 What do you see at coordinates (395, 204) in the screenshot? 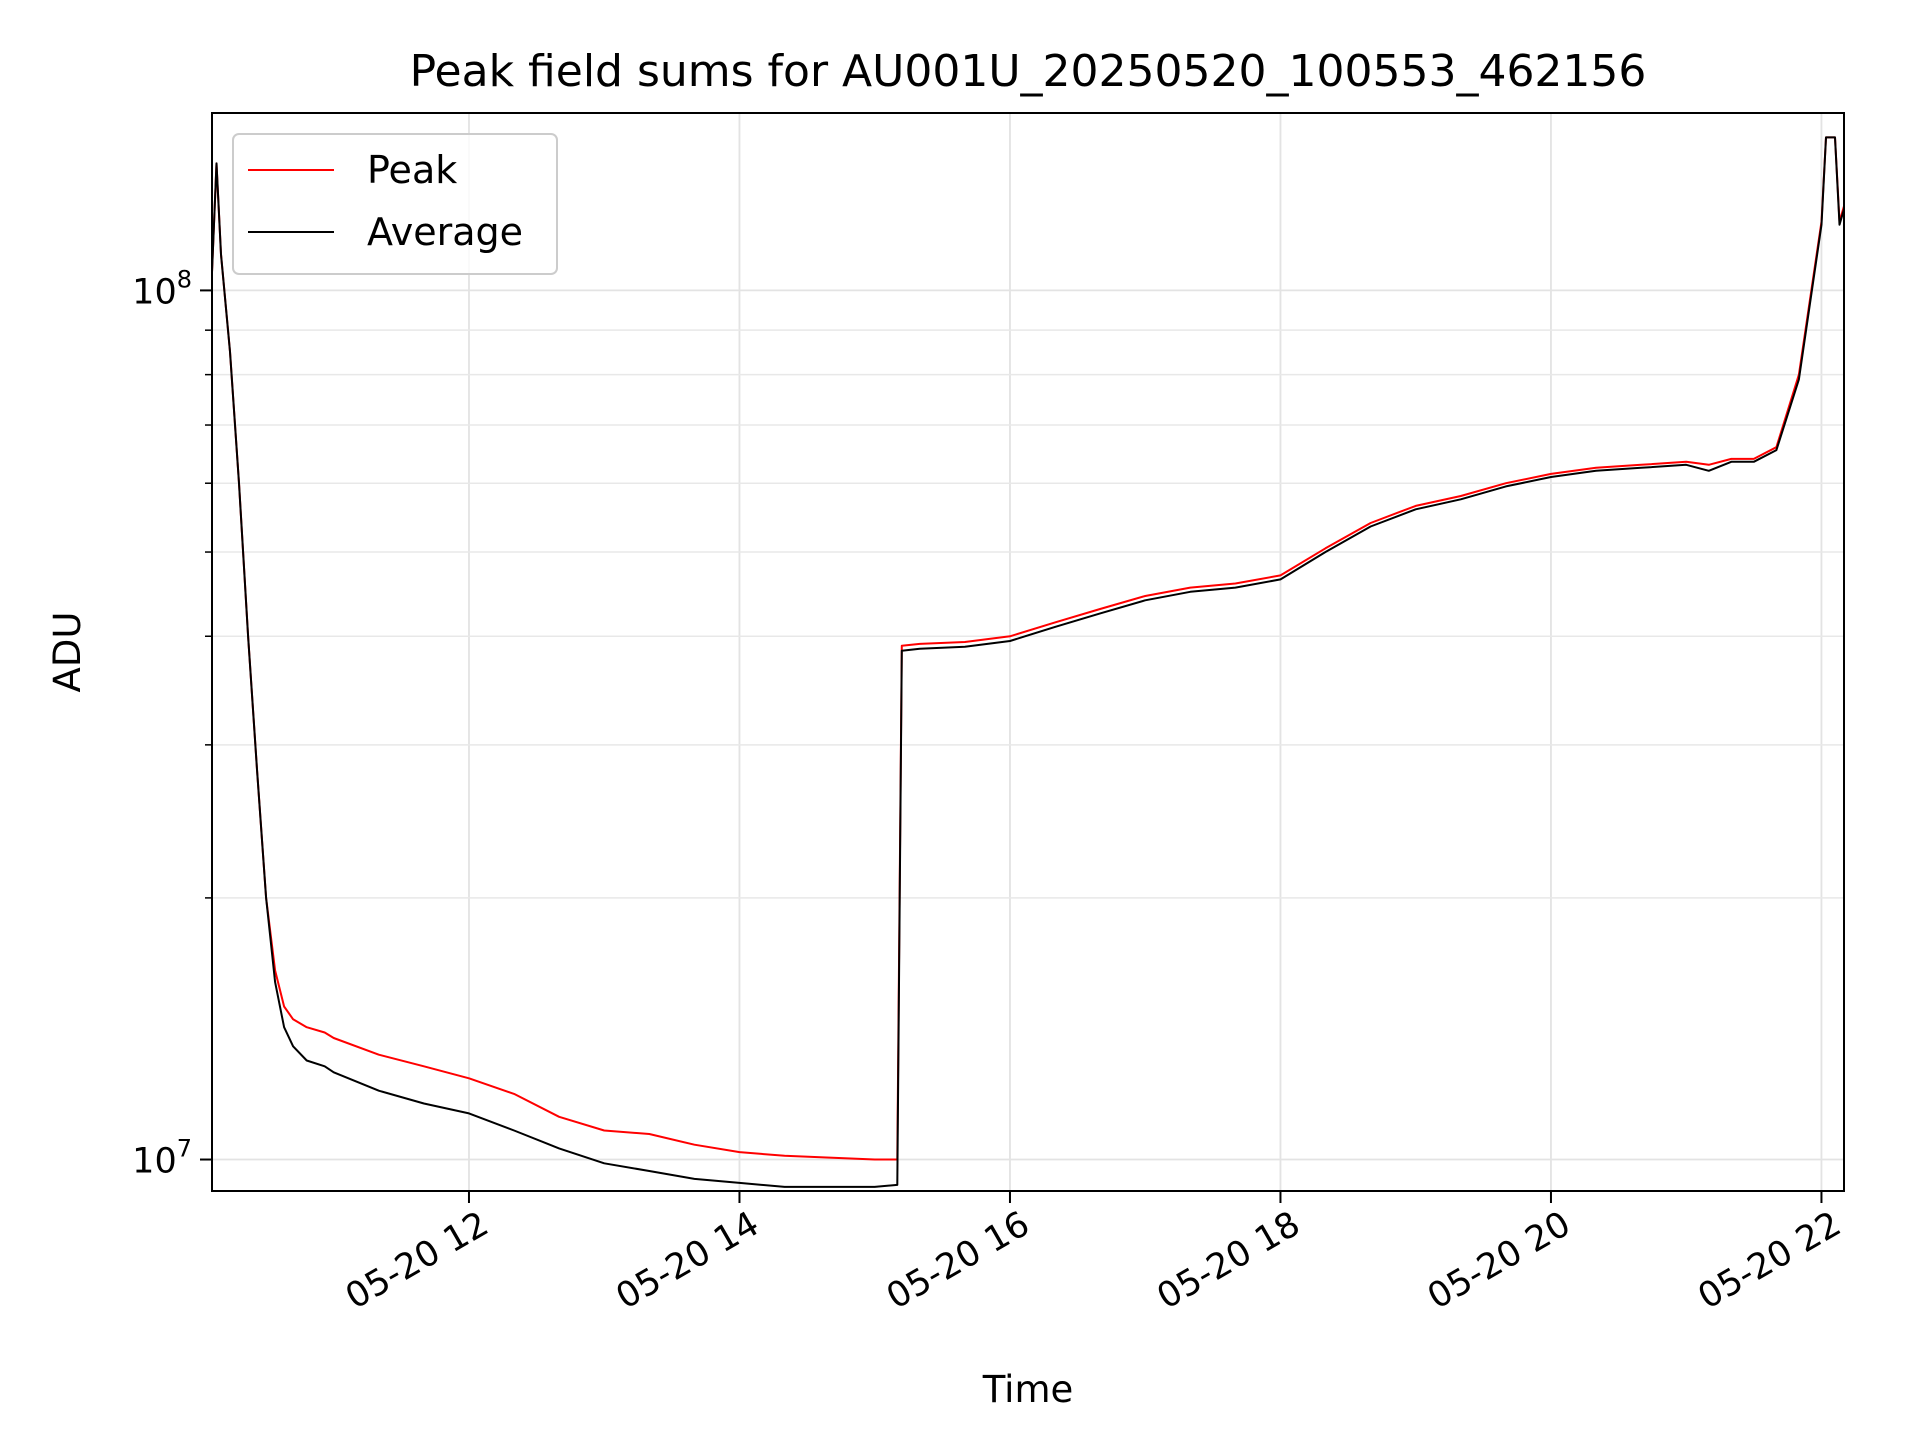
I see `legend: Peak Average` at bounding box center [395, 204].